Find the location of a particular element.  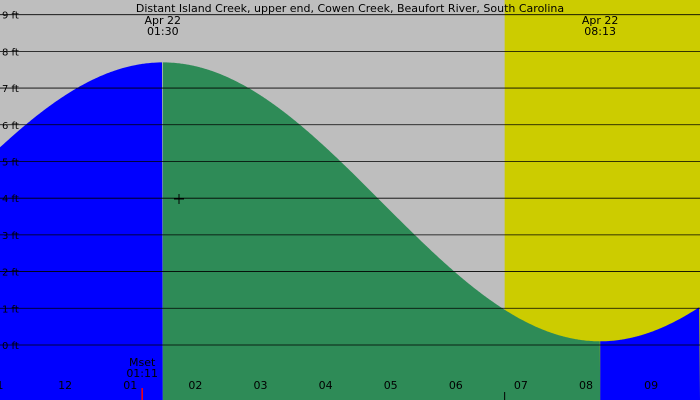

x-tick-label: 03 is located at coordinates (260, 385).